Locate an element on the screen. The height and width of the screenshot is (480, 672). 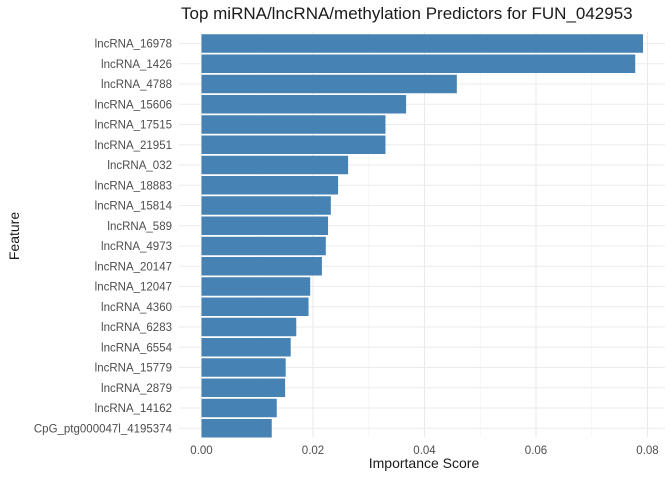
x-tick-label: 0.00 is located at coordinates (201, 451).